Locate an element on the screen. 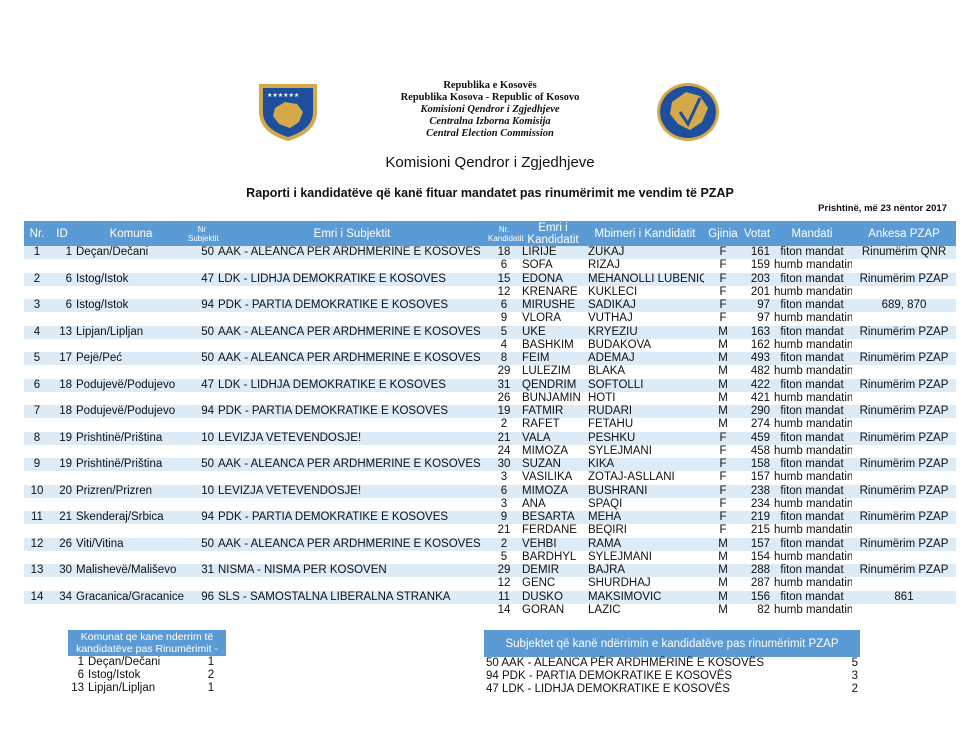  cell-emri-kandidatit: MIMOZA is located at coordinates (553, 491).